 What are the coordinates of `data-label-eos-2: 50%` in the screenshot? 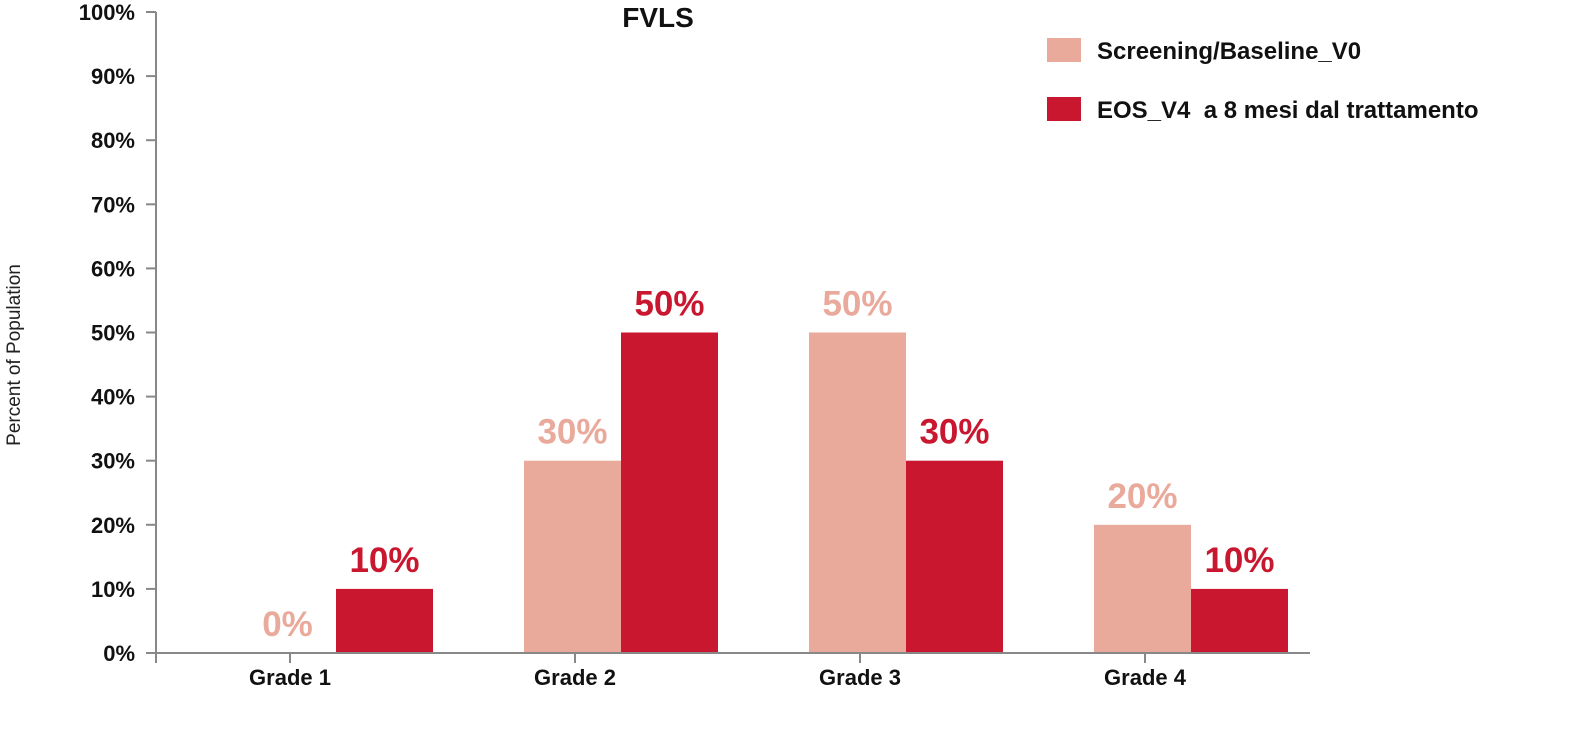 It's located at (669, 304).